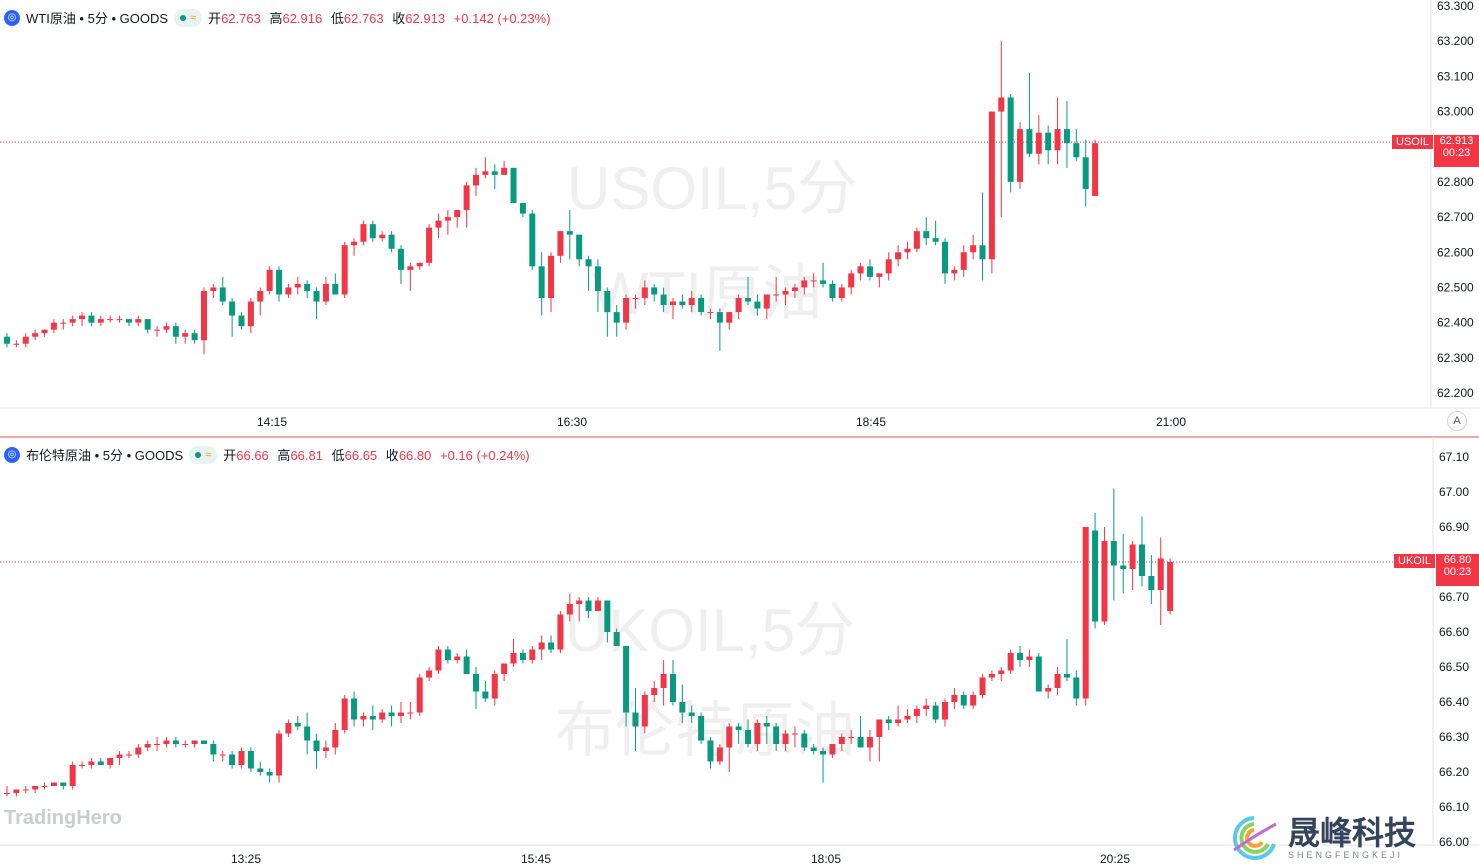 The image size is (1479, 868). What do you see at coordinates (1455, 217) in the screenshot?
I see `wti-y-tick-label: 62.700` at bounding box center [1455, 217].